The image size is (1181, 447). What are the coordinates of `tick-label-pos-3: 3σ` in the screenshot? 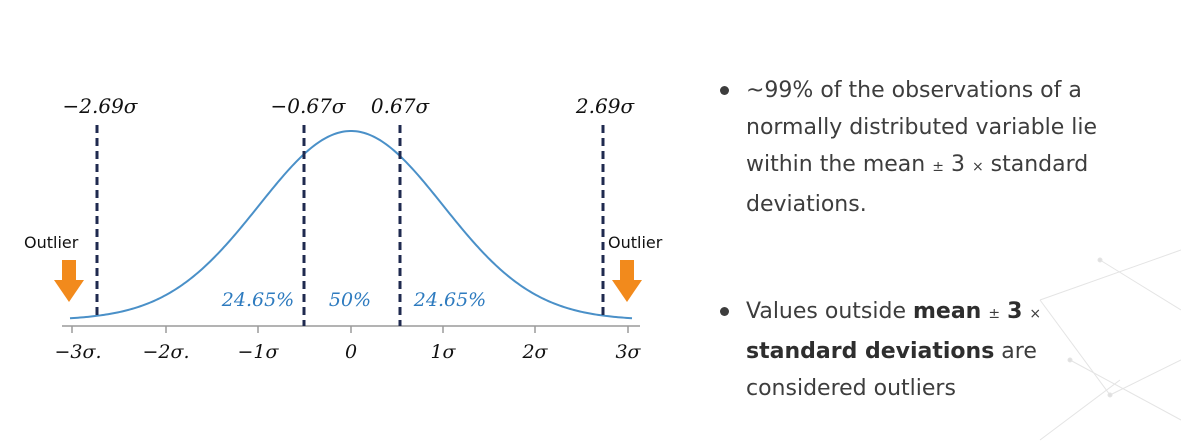 It's located at (628, 352).